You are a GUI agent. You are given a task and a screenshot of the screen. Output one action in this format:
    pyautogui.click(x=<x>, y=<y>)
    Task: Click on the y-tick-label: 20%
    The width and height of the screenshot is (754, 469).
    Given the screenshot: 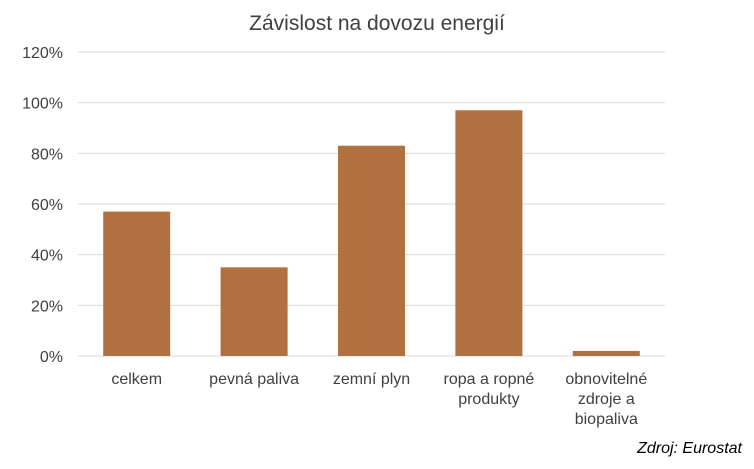 What is the action you would take?
    pyautogui.click(x=47, y=306)
    